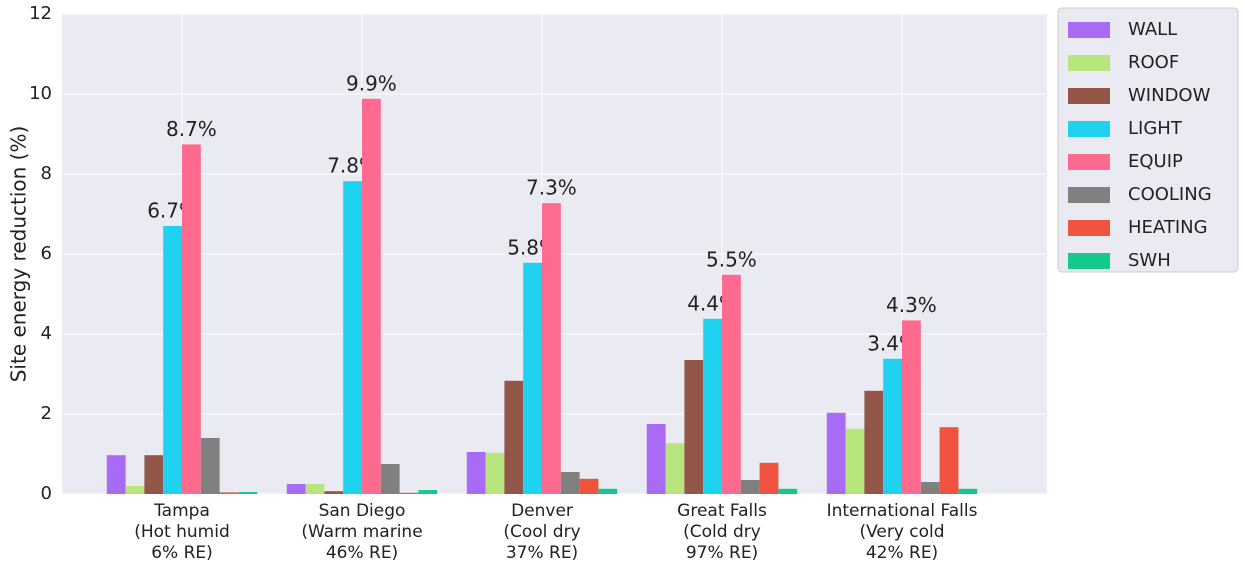 The width and height of the screenshot is (1244, 570). What do you see at coordinates (46, 173) in the screenshot?
I see `y-tick-label: 8` at bounding box center [46, 173].